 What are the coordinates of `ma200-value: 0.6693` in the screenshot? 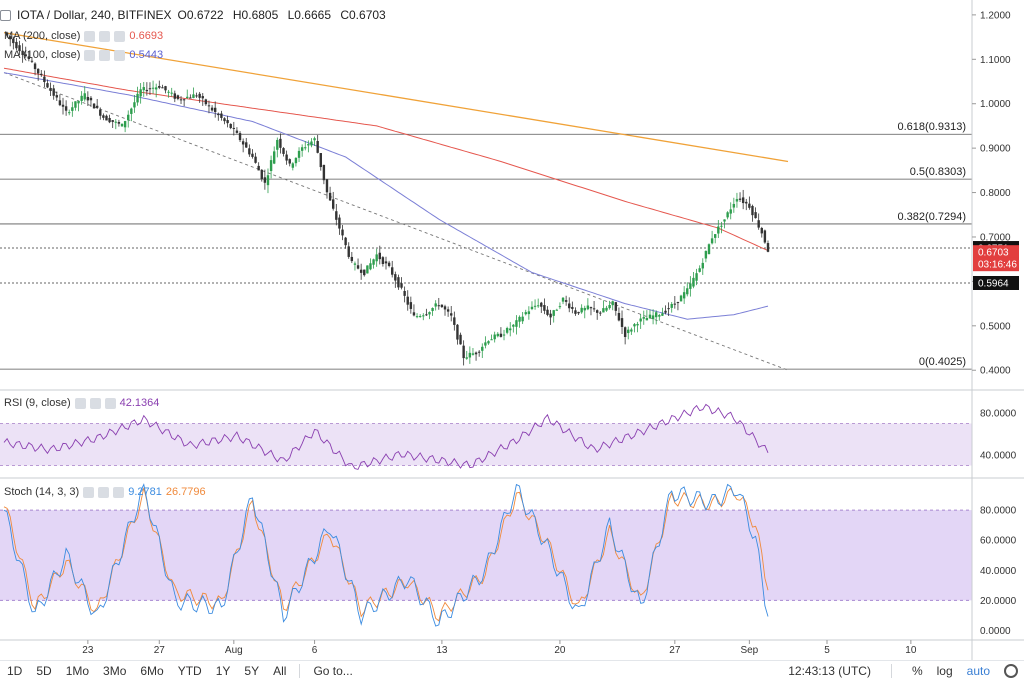 It's located at (146, 36).